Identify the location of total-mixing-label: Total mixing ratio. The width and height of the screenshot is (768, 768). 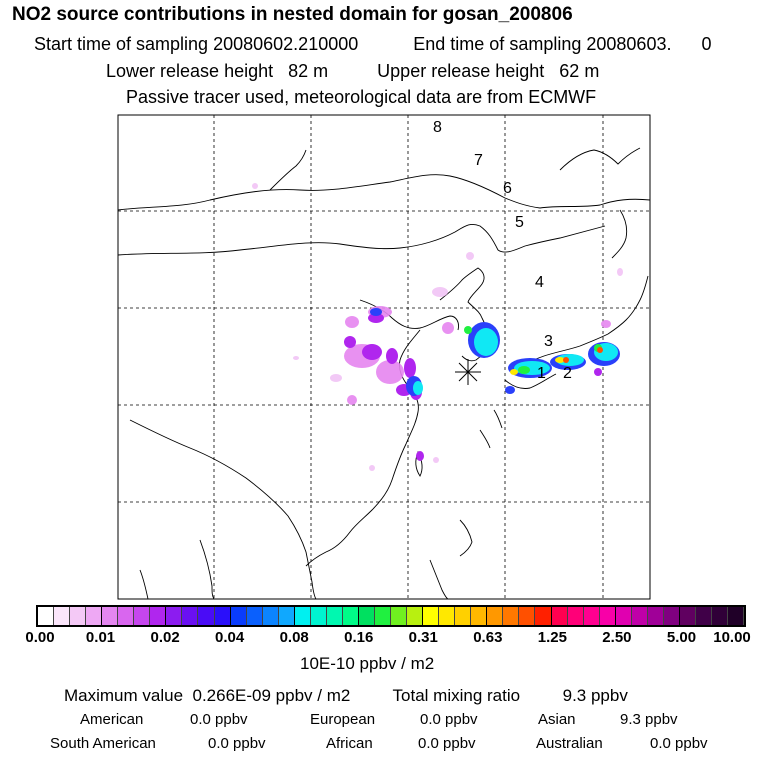
(456, 695).